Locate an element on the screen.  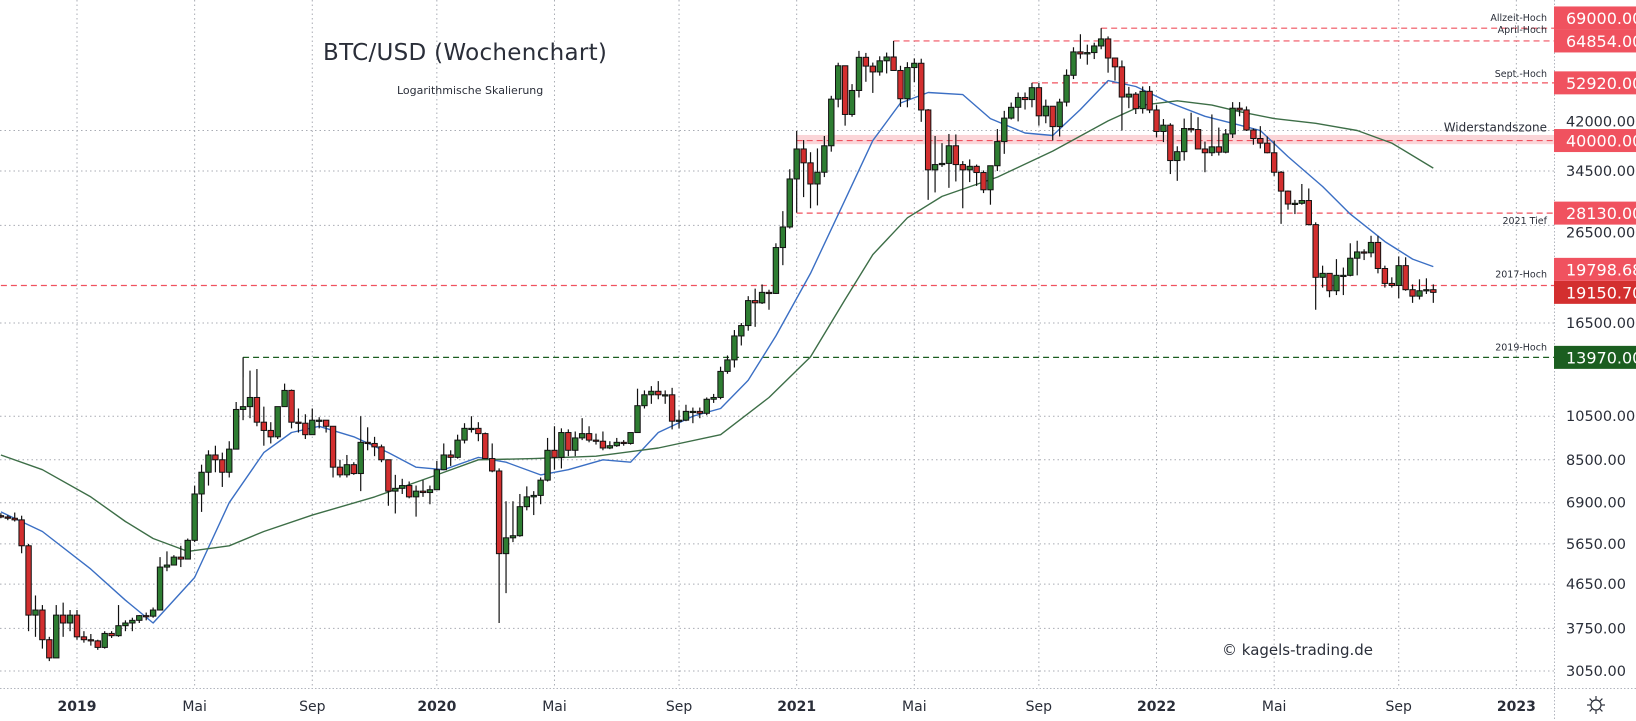
price-tick-label: 42000.00 is located at coordinates (1600, 122).